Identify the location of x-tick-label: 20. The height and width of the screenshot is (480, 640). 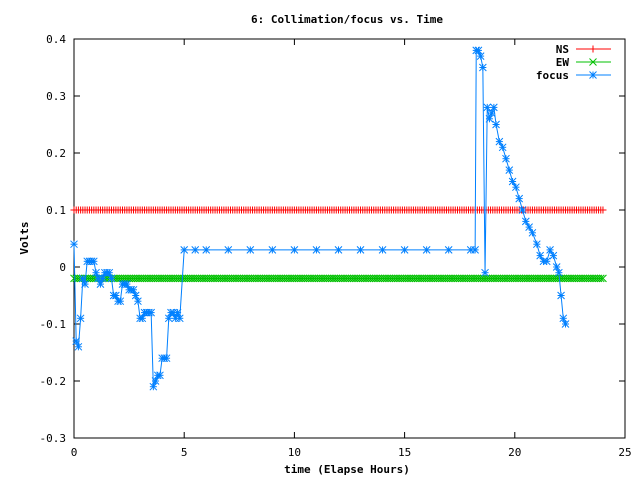
(514, 452).